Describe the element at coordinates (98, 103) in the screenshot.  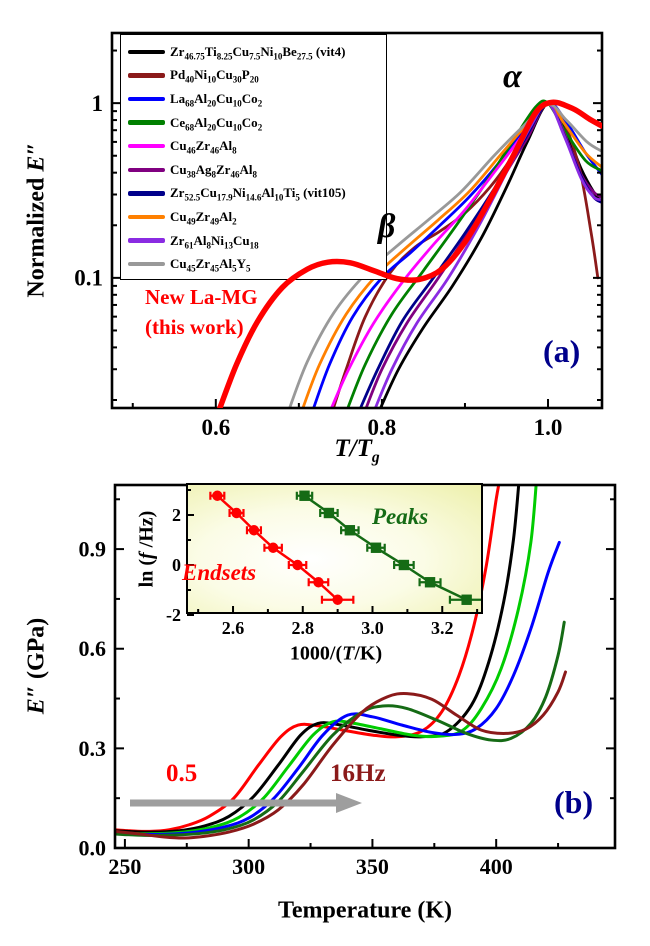
I see `y-tick-label: 1` at that location.